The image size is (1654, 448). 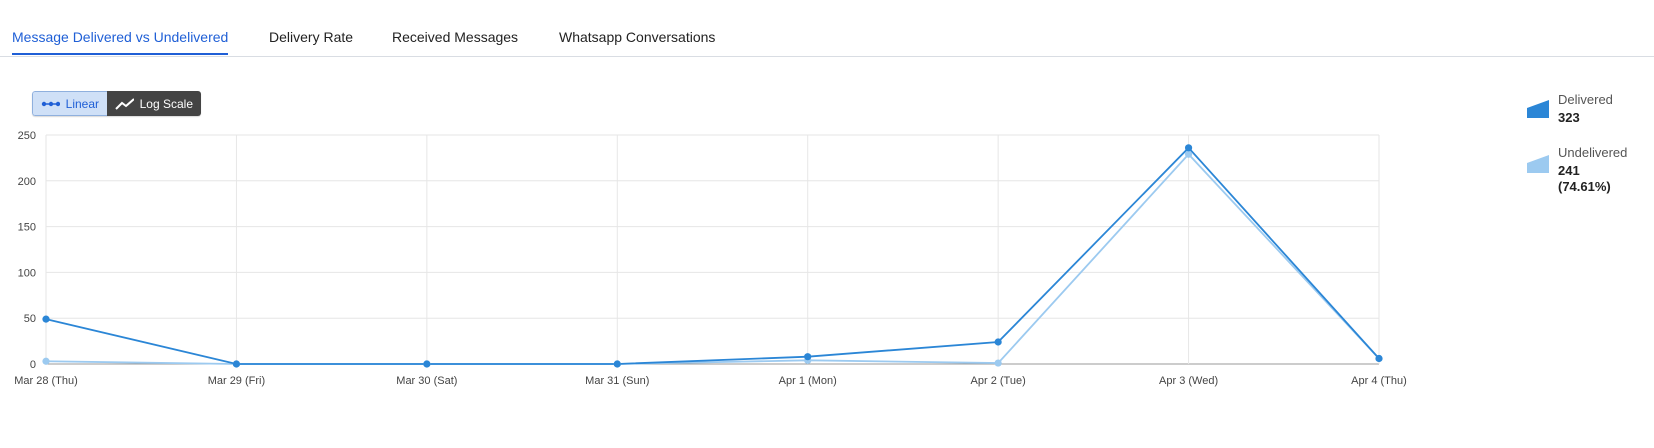 What do you see at coordinates (311, 37) in the screenshot?
I see `tab-delivery-rate: Delivery Rate` at bounding box center [311, 37].